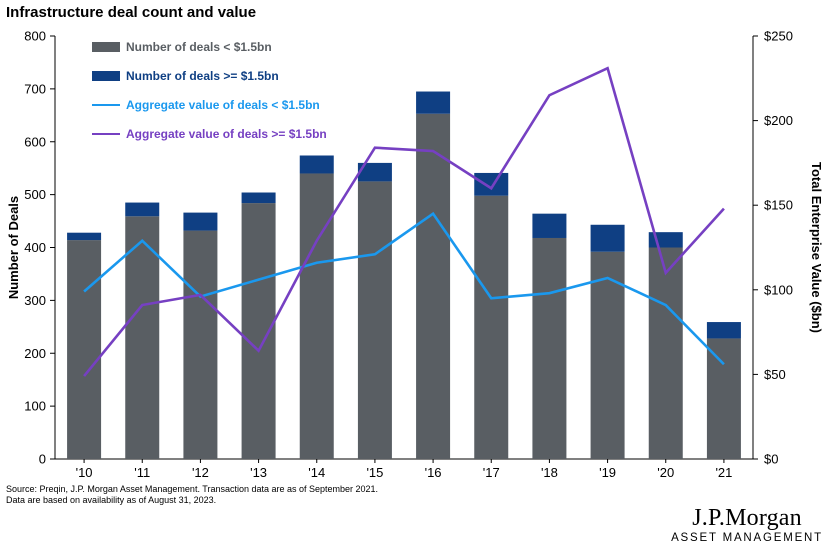  Describe the element at coordinates (202, 76) in the screenshot. I see `legend-label-large-deals: Number of deals >= $1.5bn` at that location.